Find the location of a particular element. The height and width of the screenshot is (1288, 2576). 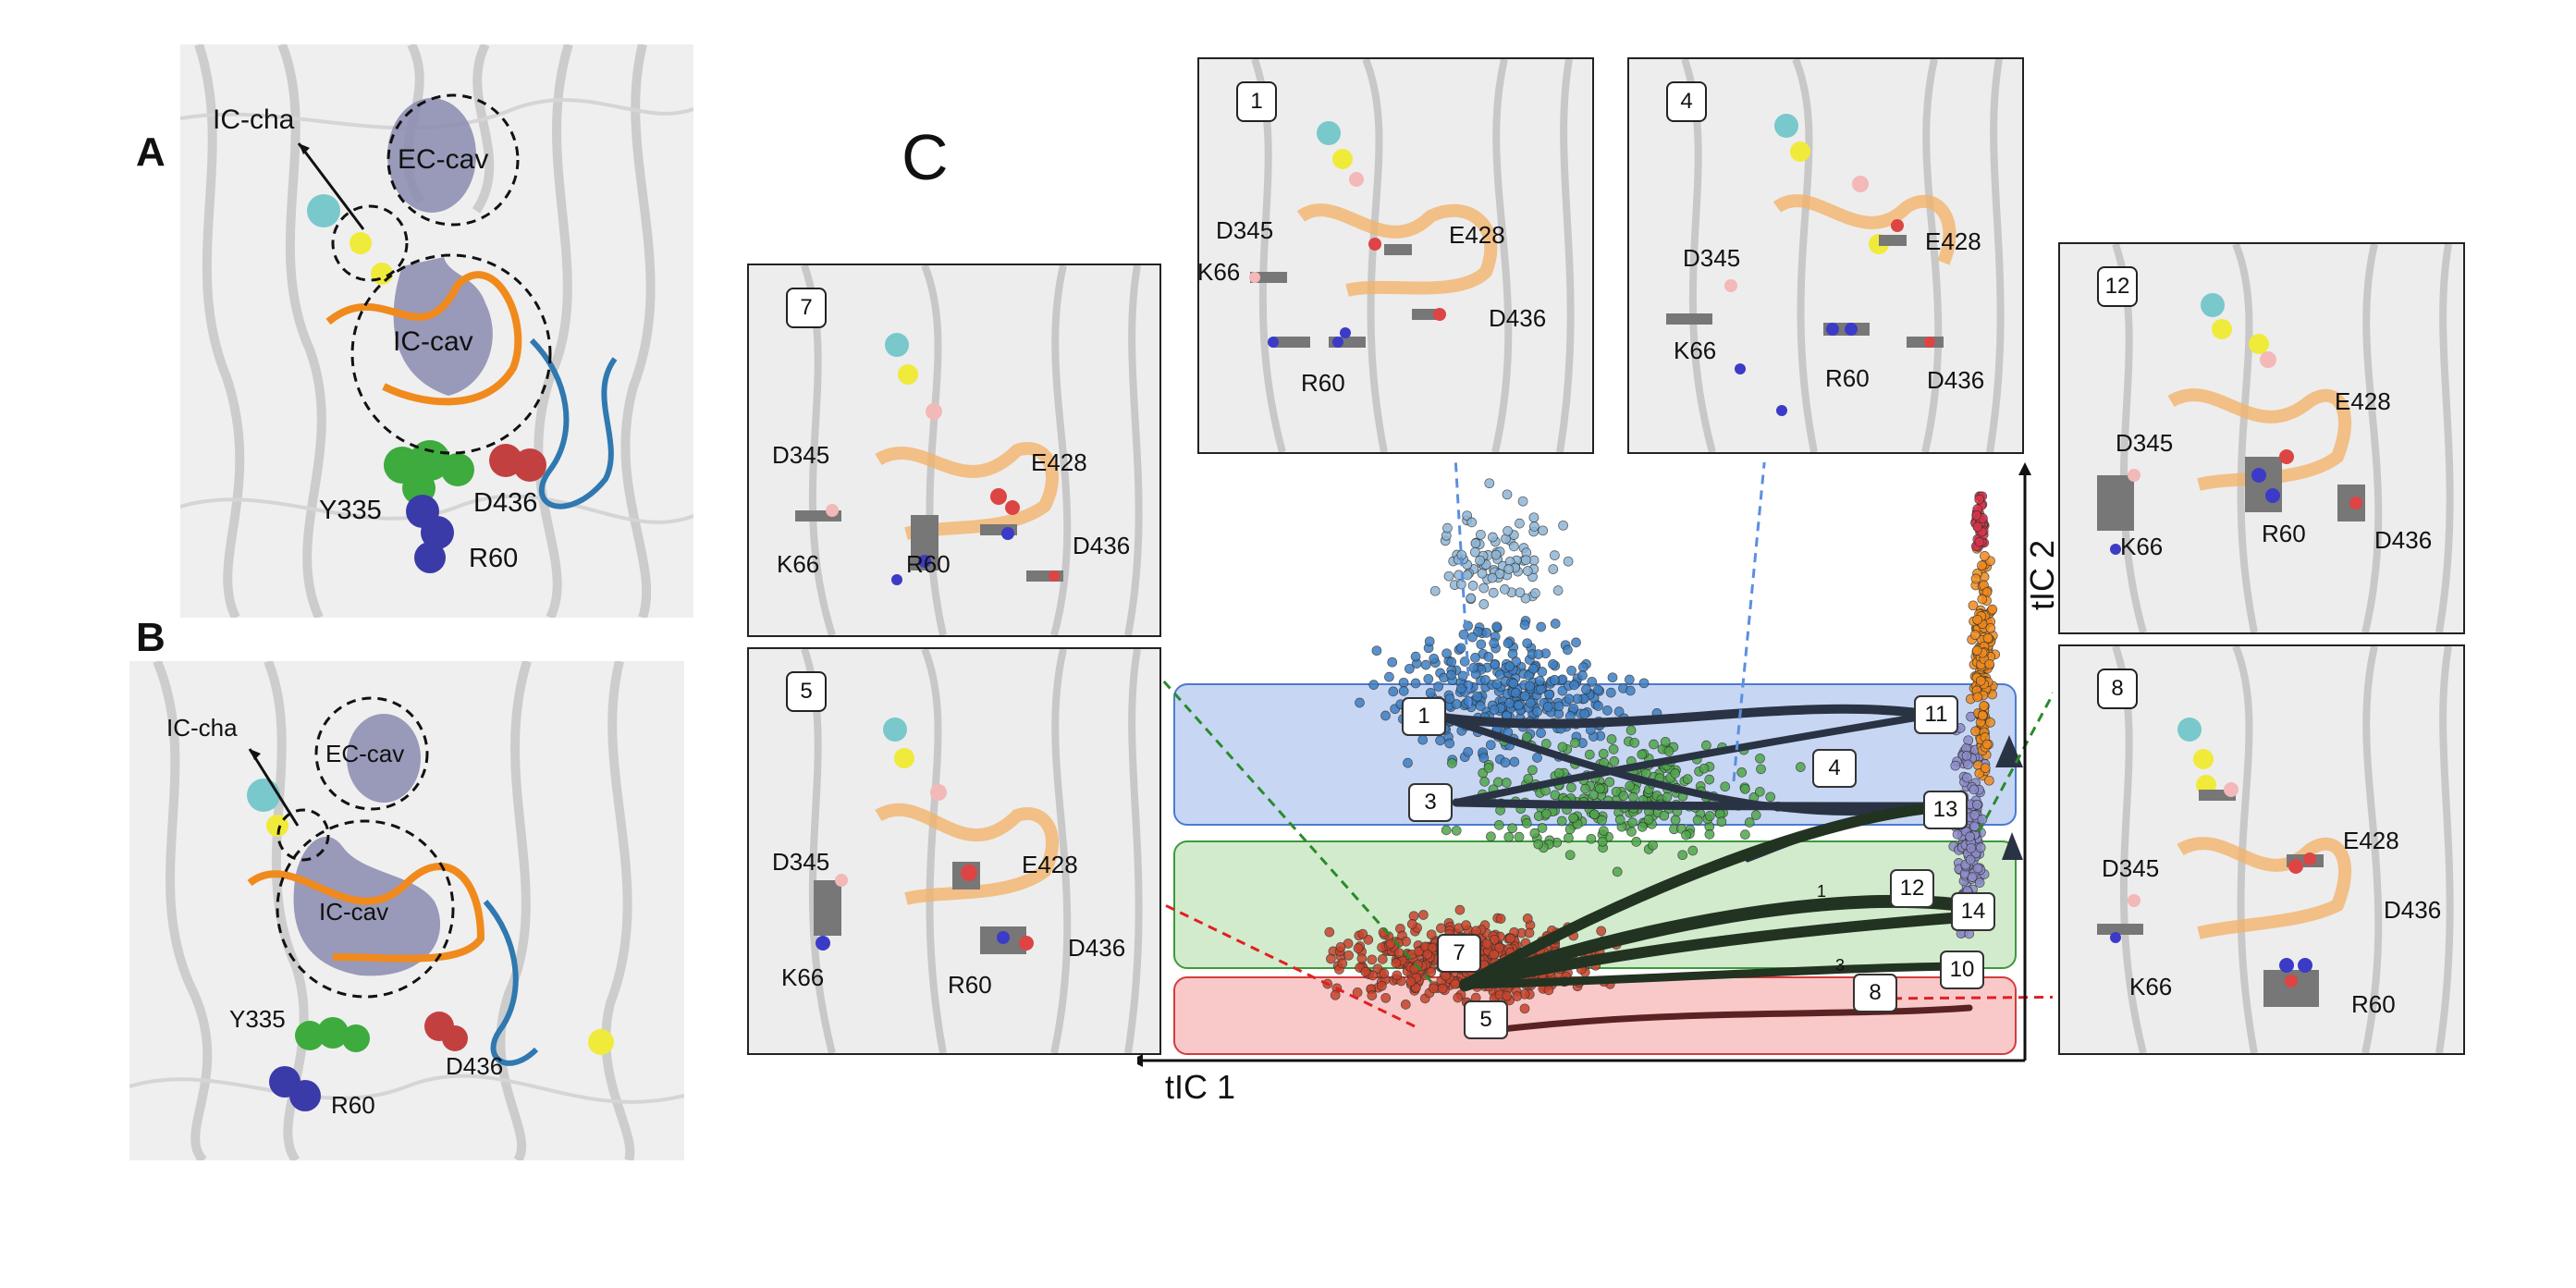

inset-8-number: 8 is located at coordinates (2117, 689).